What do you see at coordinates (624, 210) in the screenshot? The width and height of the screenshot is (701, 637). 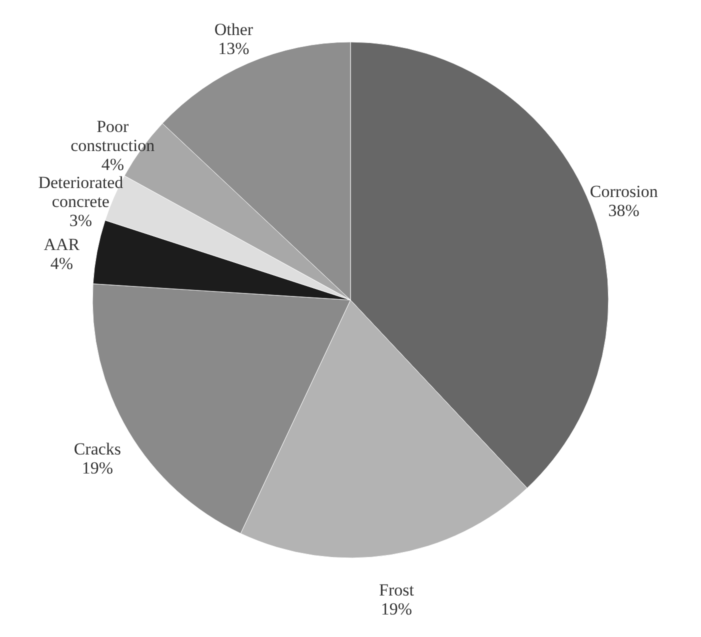 I see `data-label: 38%` at bounding box center [624, 210].